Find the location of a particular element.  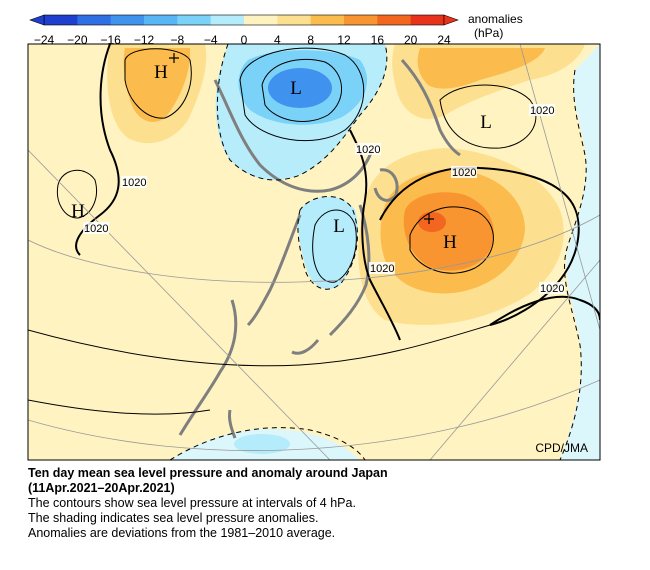

center-markers is located at coordinates (301, 138).